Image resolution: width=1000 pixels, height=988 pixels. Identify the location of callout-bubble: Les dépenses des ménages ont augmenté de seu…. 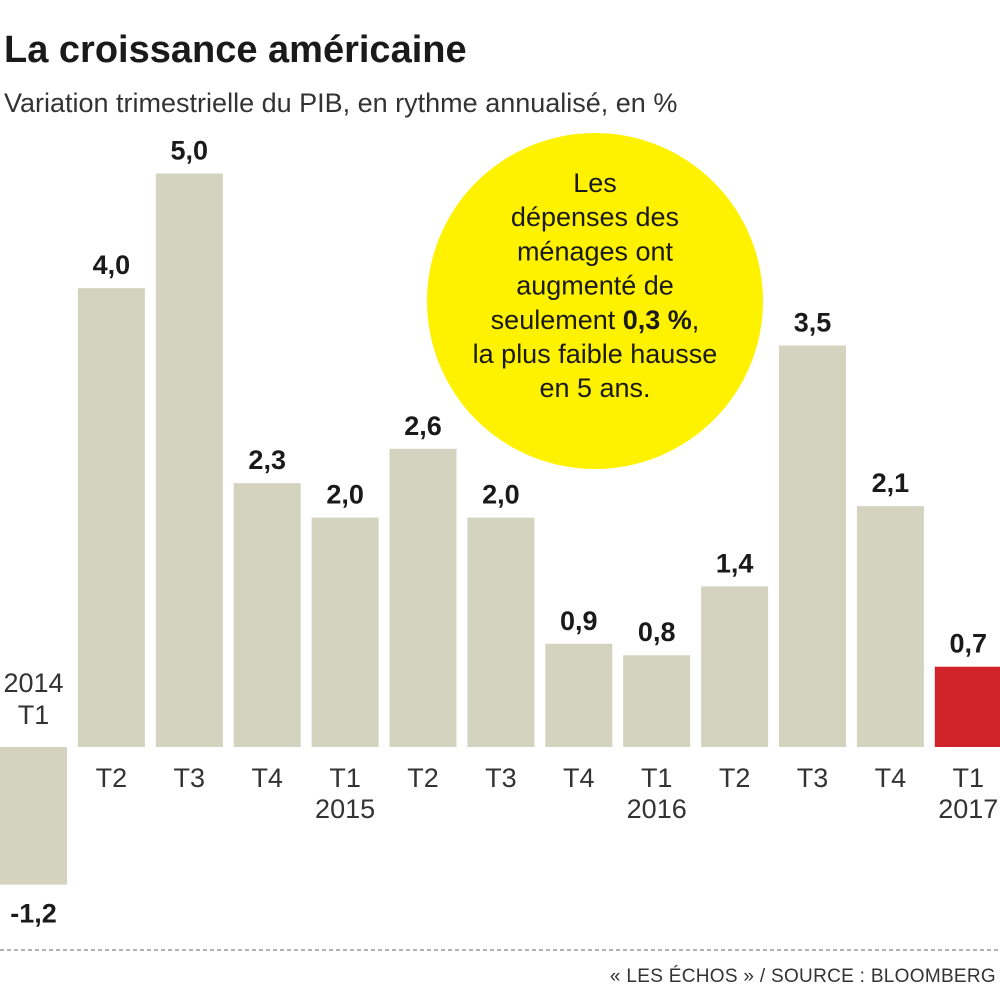
(595, 301).